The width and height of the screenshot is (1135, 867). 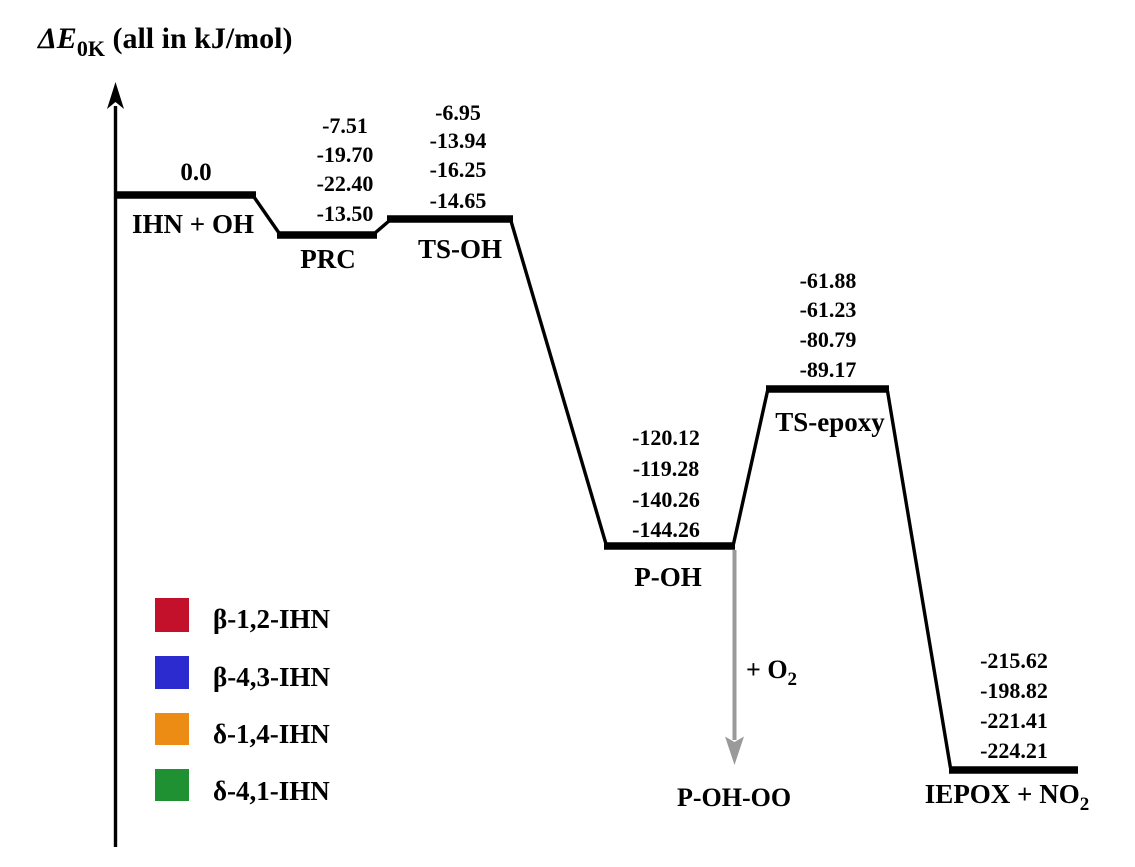 What do you see at coordinates (57, 38) in the screenshot?
I see `axis-title-symbol: ΔE` at bounding box center [57, 38].